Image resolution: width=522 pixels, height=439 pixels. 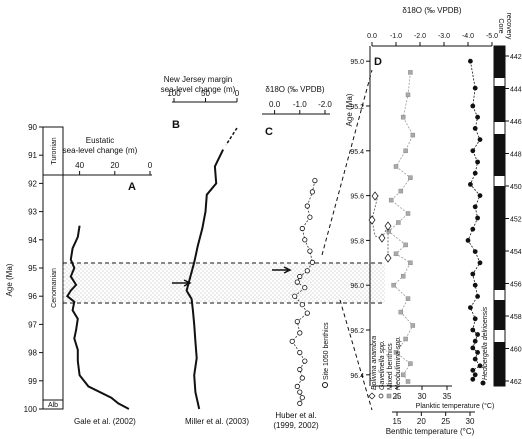 What do you see at coordinates (516, 90) in the screenshot?
I see `depth-tick-label: 444` at bounding box center [516, 90].